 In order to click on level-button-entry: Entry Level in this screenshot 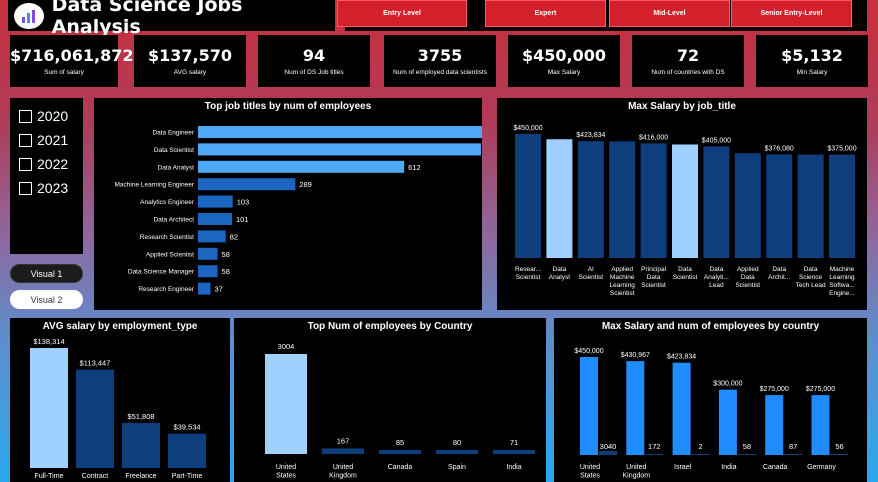, I will do `click(402, 13)`.